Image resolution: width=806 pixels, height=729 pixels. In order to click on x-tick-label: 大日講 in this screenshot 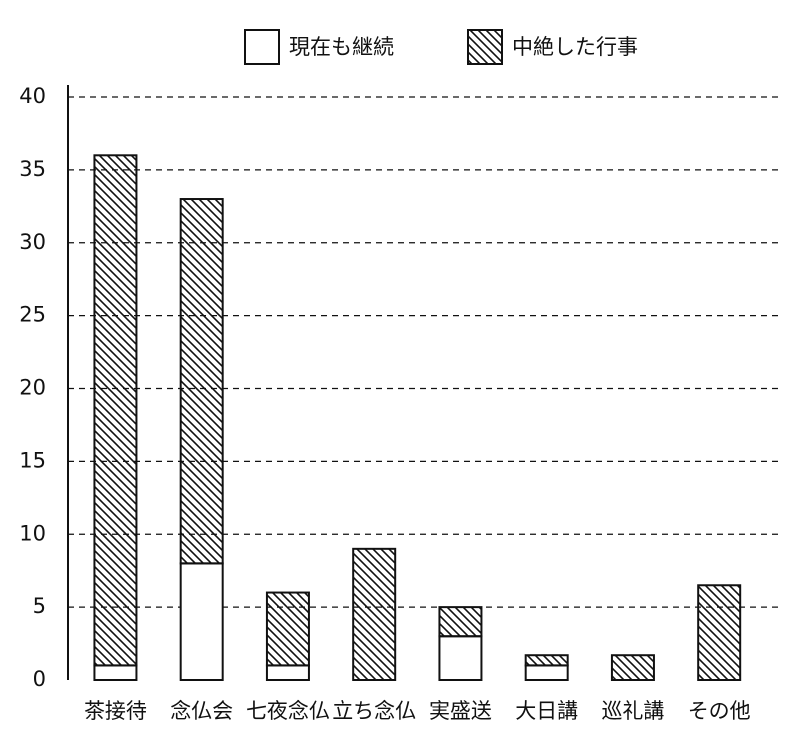, I will do `click(546, 711)`.